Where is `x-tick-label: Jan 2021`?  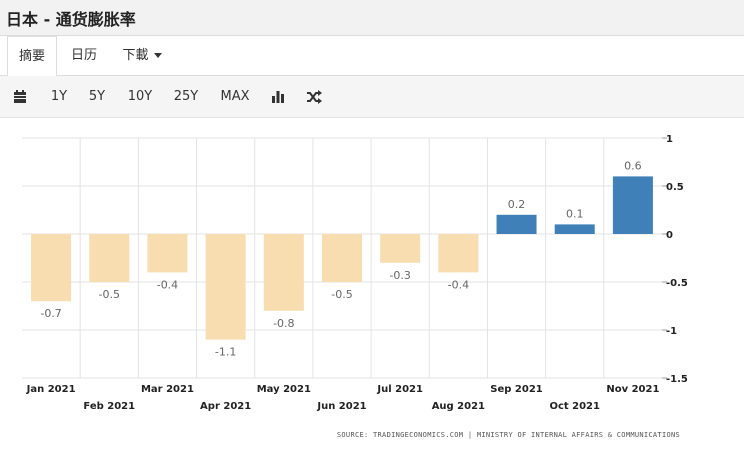
x-tick-label: Jan 2021 is located at coordinates (51, 389).